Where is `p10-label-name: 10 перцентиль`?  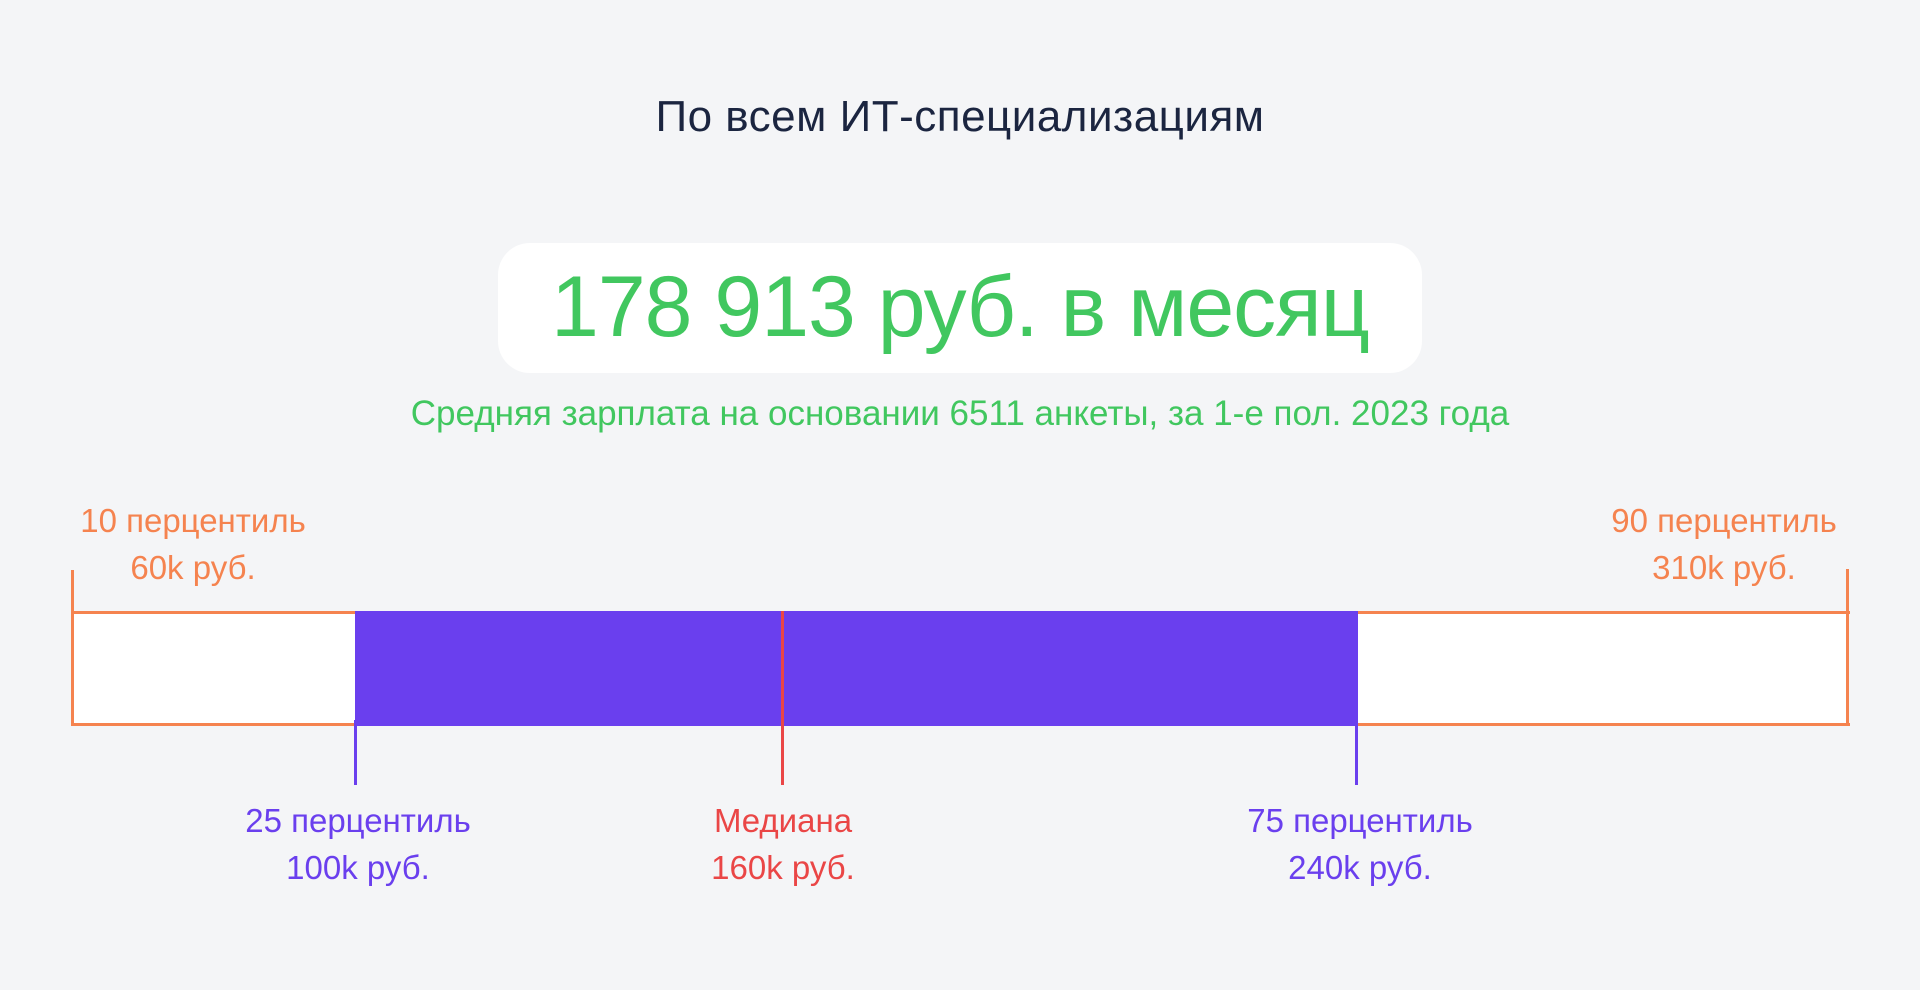
p10-label-name: 10 перцентиль is located at coordinates (193, 520).